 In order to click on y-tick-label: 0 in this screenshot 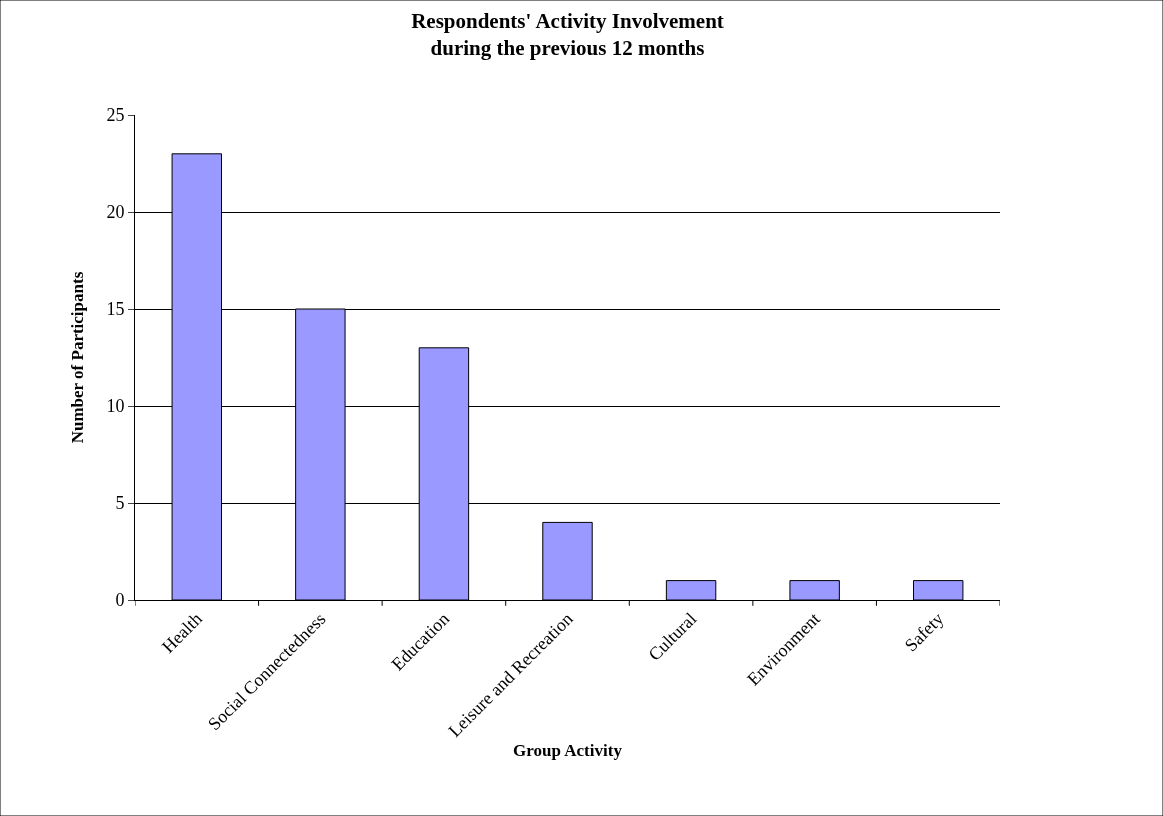, I will do `click(120, 600)`.